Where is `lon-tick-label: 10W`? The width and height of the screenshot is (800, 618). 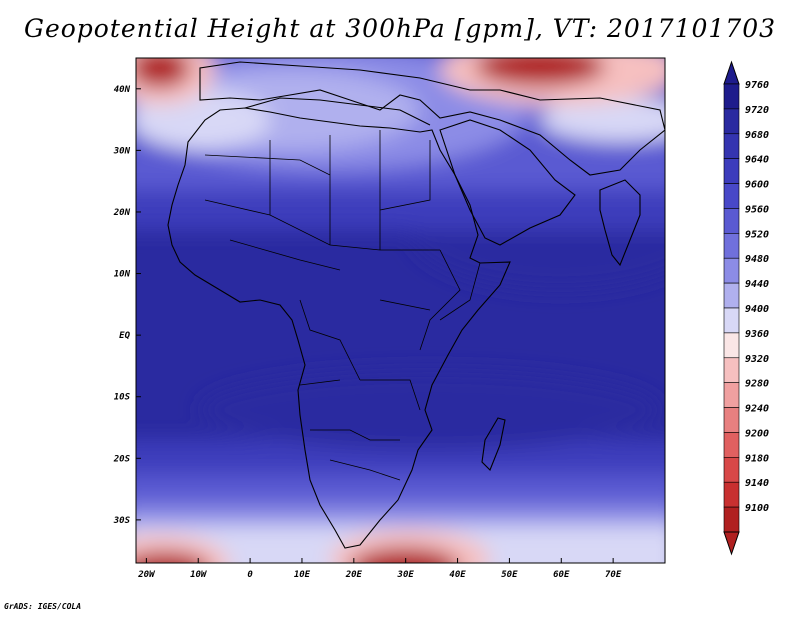 lon-tick-label: 10W is located at coordinates (199, 575).